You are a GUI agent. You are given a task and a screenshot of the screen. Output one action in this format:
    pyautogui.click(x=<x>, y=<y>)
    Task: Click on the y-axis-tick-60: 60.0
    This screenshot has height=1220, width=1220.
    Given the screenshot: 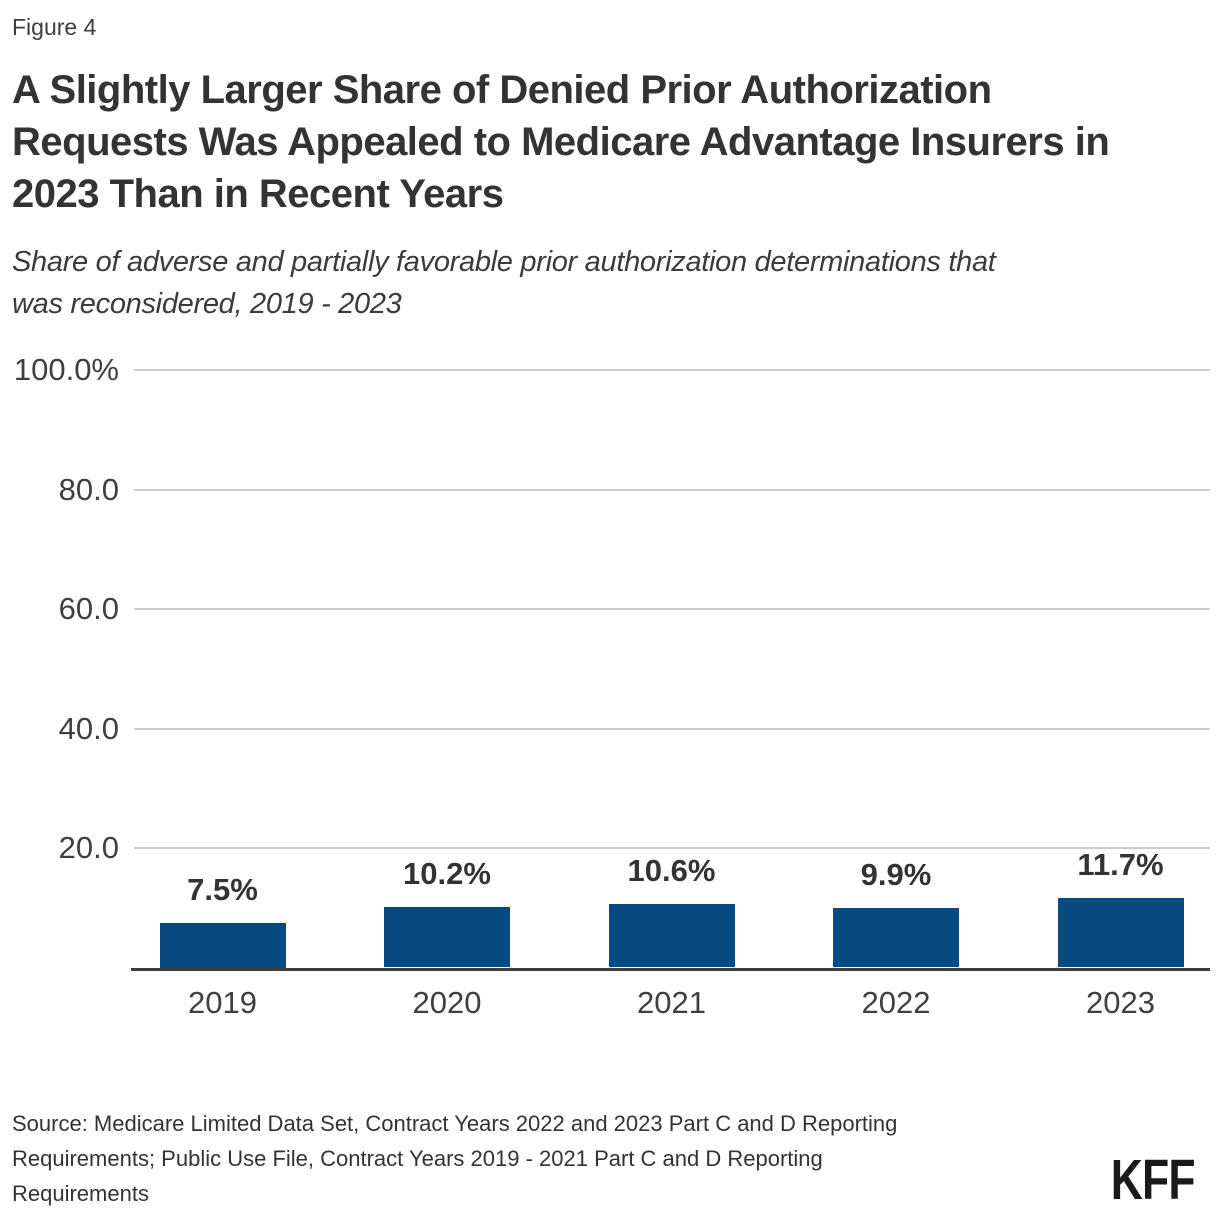 What is the action you would take?
    pyautogui.click(x=88, y=608)
    